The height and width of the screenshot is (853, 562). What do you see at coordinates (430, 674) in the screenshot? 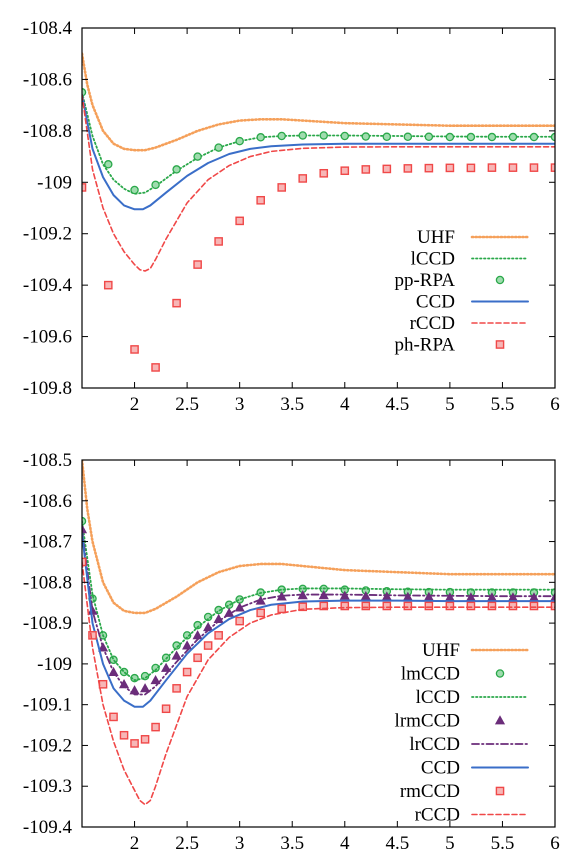
I see `legend-label: lmCCD` at bounding box center [430, 674].